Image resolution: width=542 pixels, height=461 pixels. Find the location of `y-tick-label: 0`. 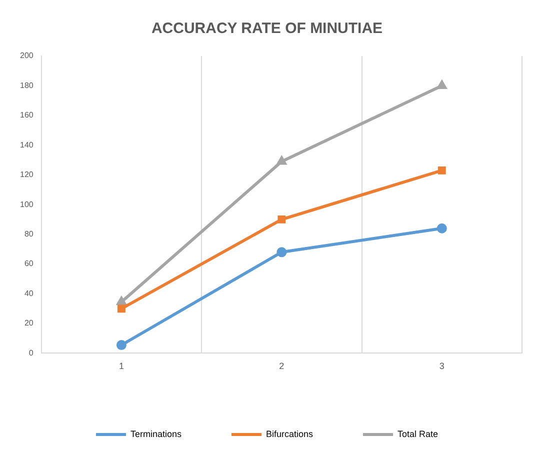

y-tick-label: 0 is located at coordinates (31, 353).